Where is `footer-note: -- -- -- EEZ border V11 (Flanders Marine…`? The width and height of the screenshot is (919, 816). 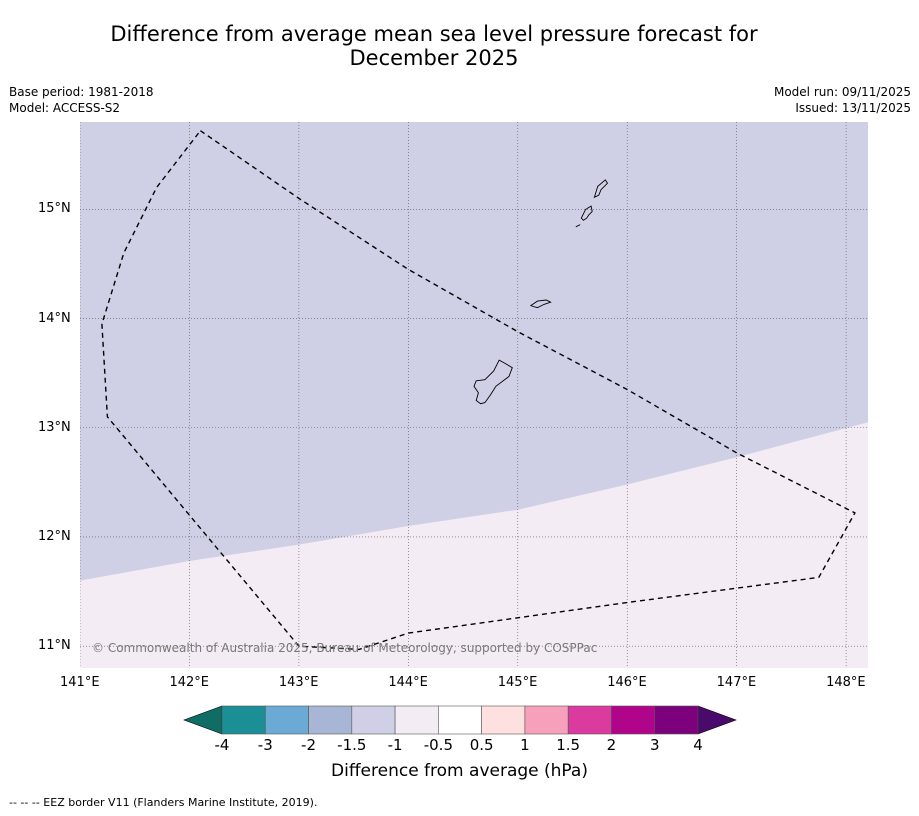 footer-note: -- -- -- EEZ border V11 (Flanders Marine… is located at coordinates (163, 802).